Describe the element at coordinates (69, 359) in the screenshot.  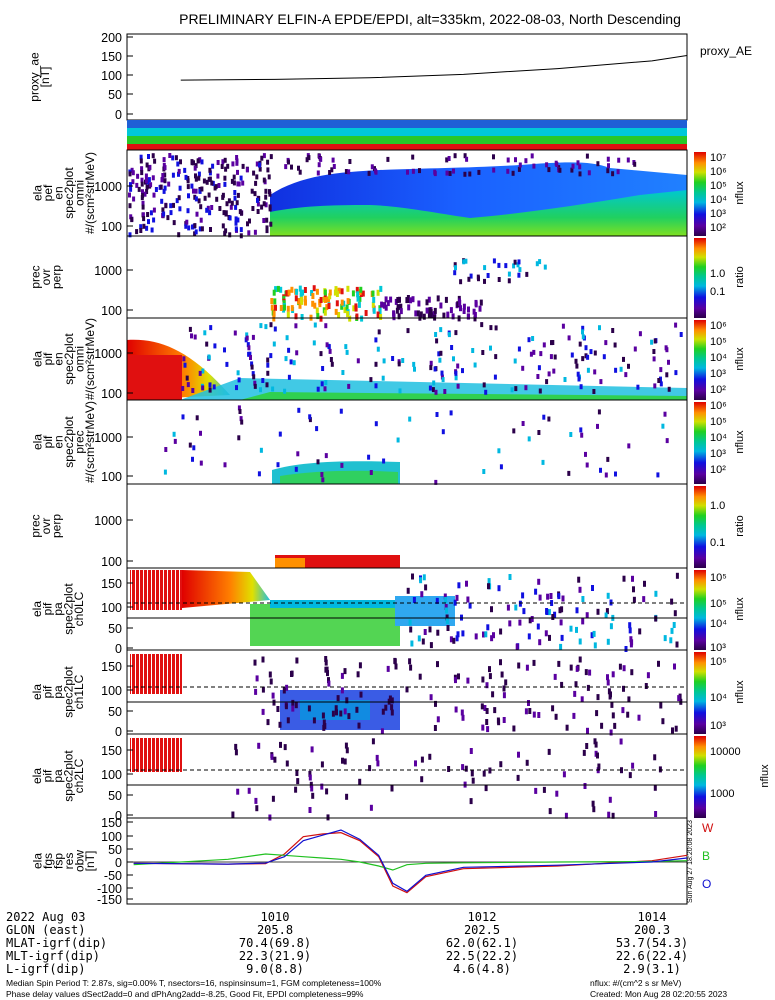
I see `panel-3-ylabel-3: spec2plot` at that location.